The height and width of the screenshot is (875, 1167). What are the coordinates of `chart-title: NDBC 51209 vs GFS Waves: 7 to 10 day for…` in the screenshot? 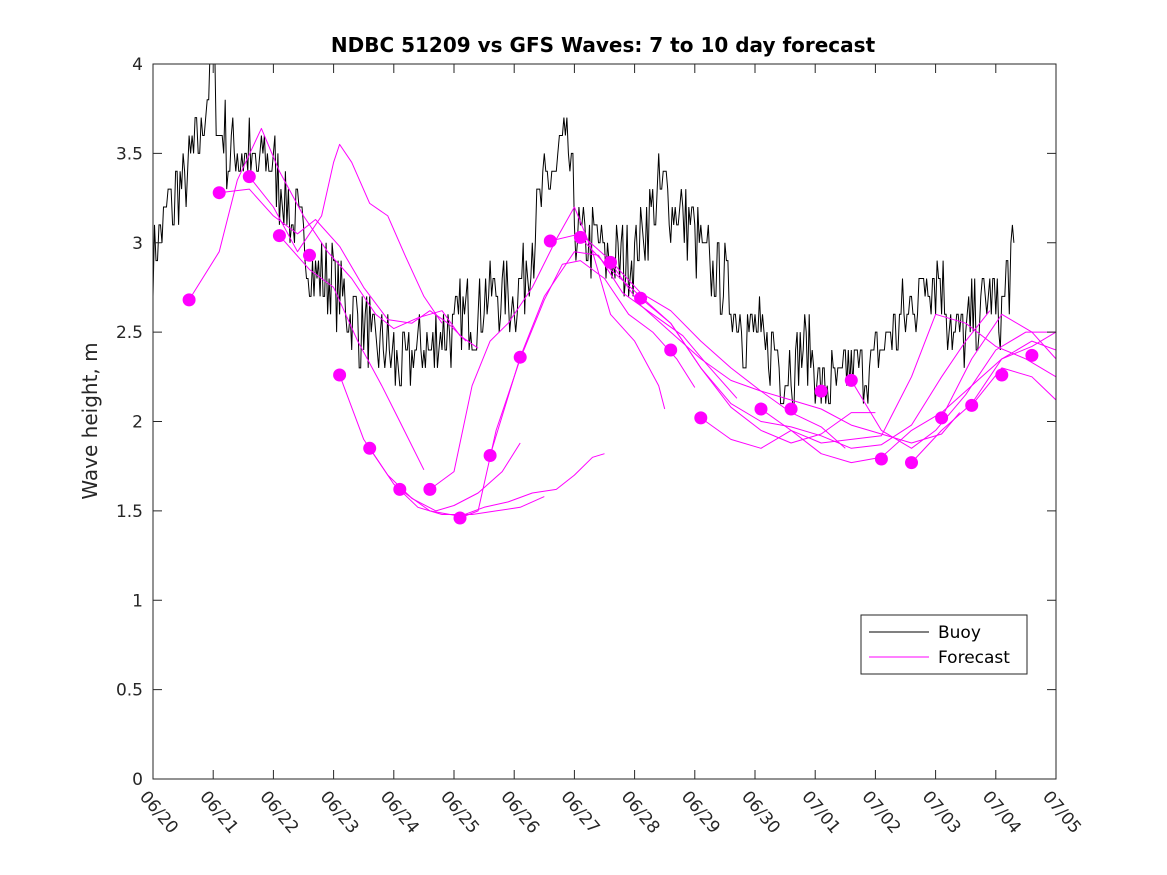 It's located at (603, 45).